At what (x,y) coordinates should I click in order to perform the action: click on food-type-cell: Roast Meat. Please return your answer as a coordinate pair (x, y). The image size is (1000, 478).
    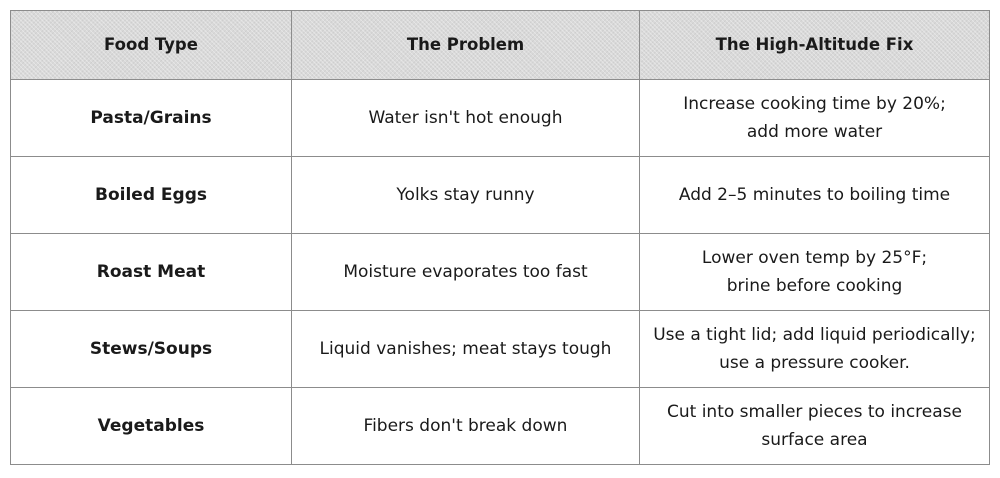
    Looking at the image, I should click on (151, 272).